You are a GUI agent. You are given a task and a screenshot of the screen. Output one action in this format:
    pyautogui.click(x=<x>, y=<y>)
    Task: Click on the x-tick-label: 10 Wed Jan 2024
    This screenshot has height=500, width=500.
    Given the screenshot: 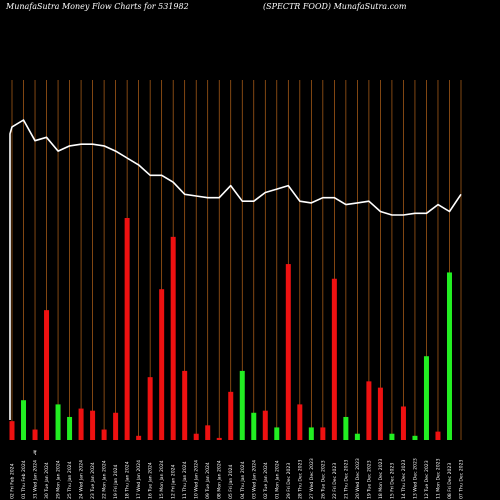 What is the action you would take?
    pyautogui.click(x=197, y=479)
    